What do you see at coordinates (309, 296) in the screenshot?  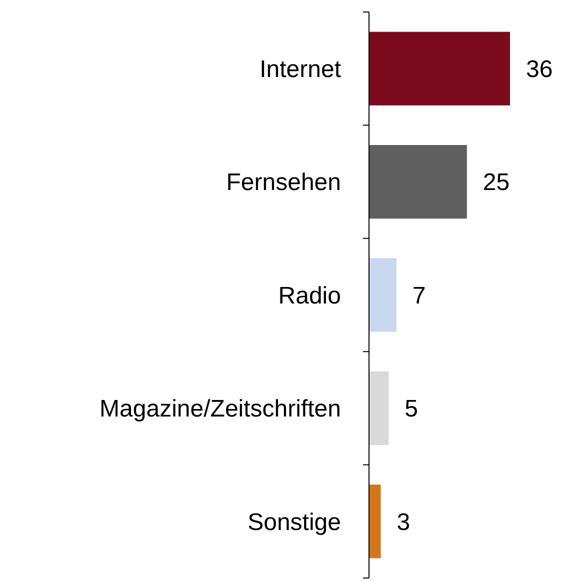 I see `y-tick-label: Radio` at bounding box center [309, 296].